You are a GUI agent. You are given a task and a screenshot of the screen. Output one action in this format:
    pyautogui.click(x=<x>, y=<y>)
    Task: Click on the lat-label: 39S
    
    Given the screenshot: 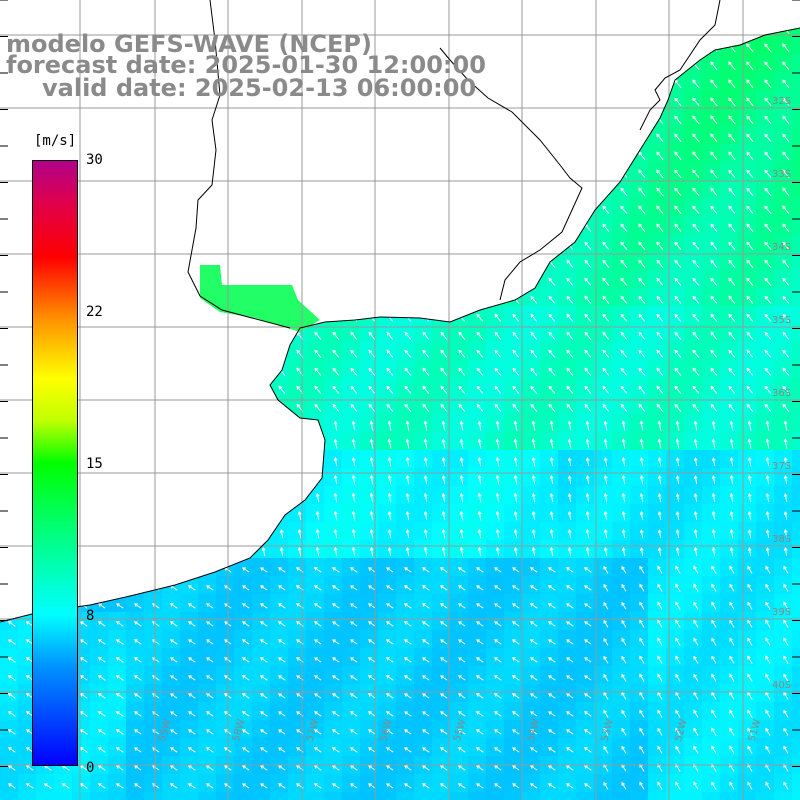 What is the action you would take?
    pyautogui.click(x=781, y=612)
    